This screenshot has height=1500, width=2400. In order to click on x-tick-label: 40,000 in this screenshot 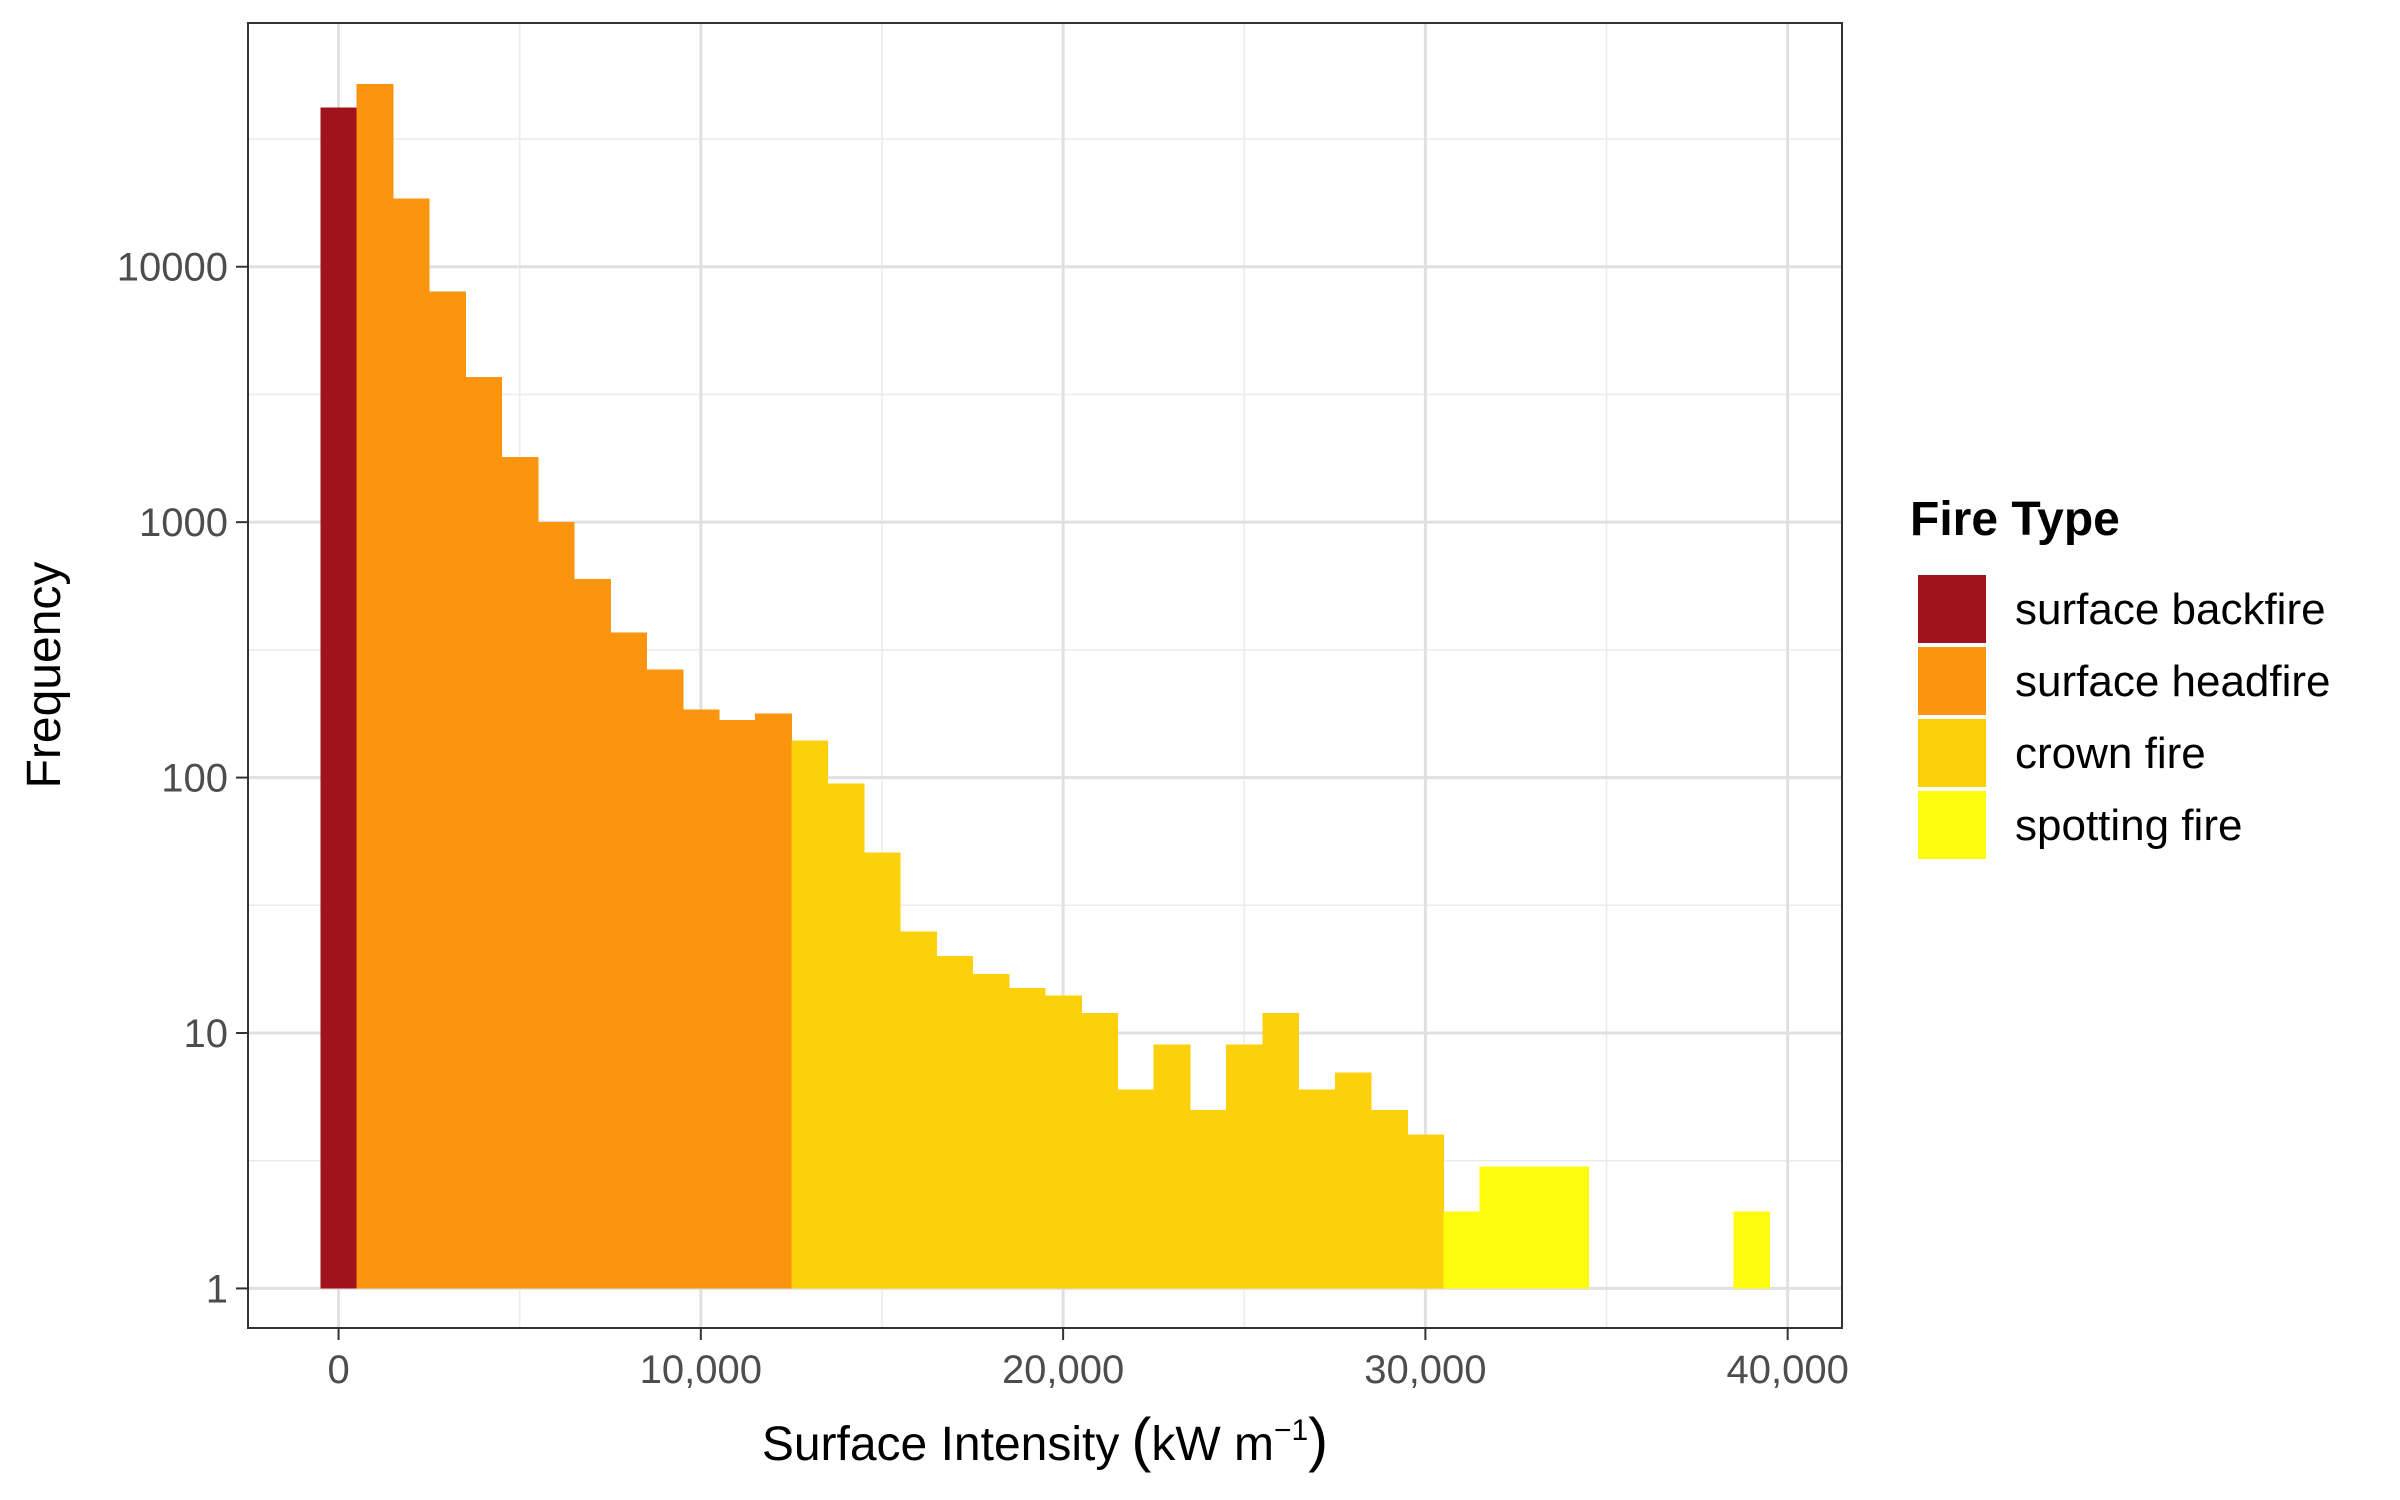, I will do `click(1787, 1370)`.